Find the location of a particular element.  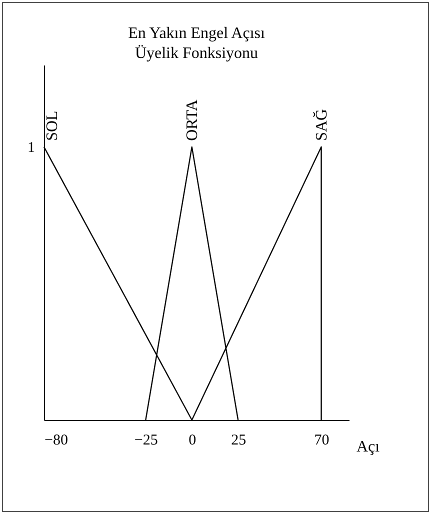

x-tick-label: 25 is located at coordinates (238, 440).